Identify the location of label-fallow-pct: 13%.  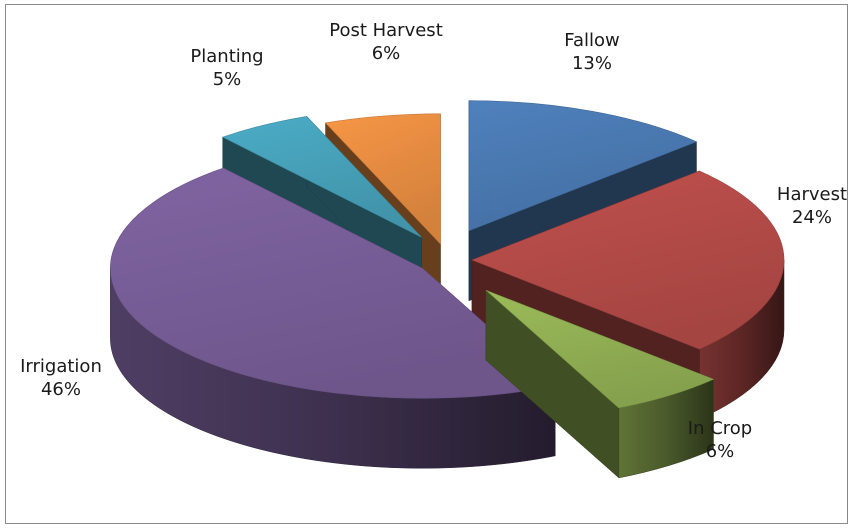
(591, 63).